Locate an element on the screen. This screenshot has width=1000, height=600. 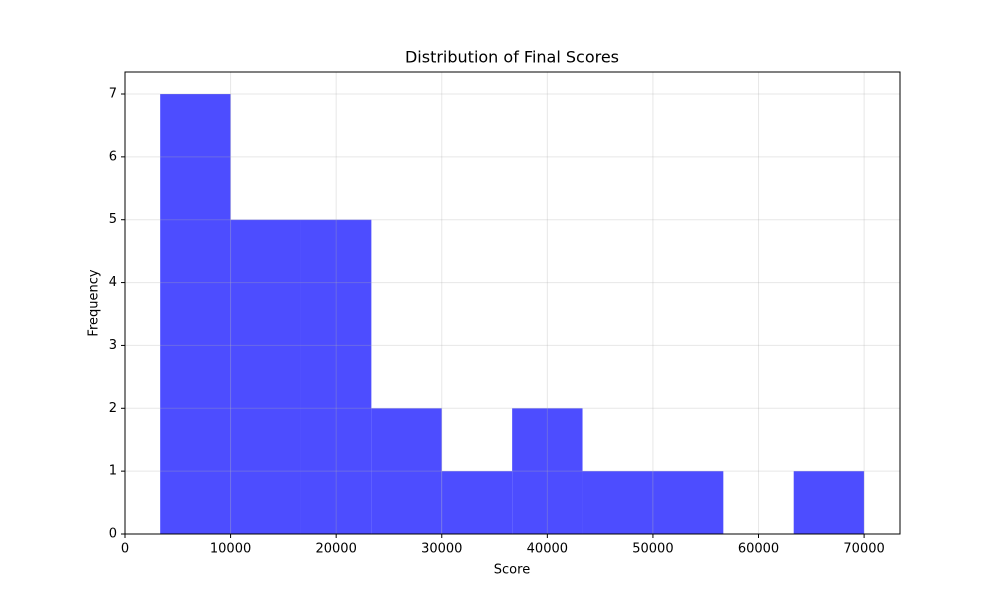
y-axis-label: Frequency is located at coordinates (94, 302).